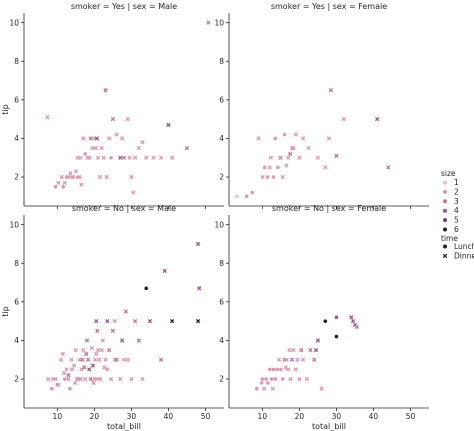 Image resolution: width=474 pixels, height=431 pixels. Describe the element at coordinates (329, 208) in the screenshot. I see `facet-title: smoker = No | sex = Female` at that location.